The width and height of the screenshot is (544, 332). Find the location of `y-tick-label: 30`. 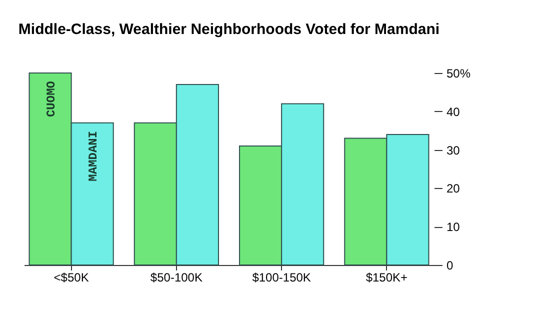

y-tick-label: 30 is located at coordinates (453, 150).